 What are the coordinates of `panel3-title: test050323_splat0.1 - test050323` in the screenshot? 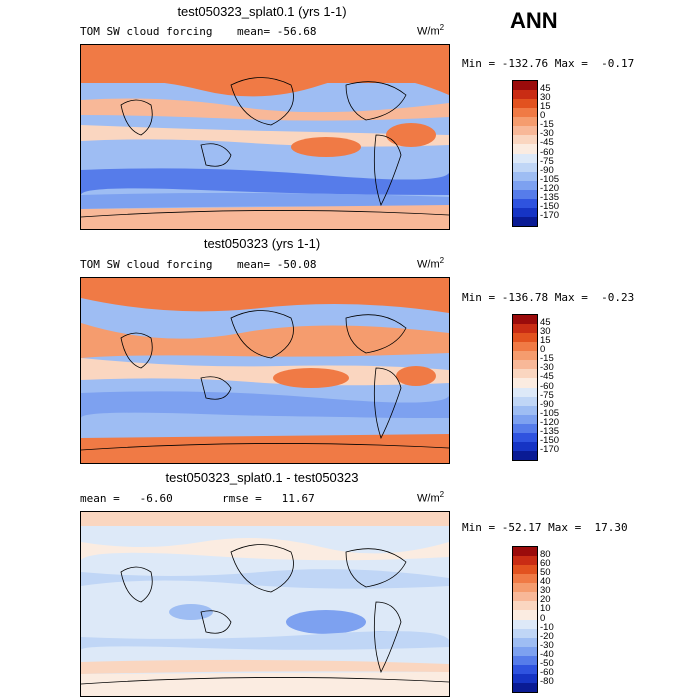 It's located at (262, 477).